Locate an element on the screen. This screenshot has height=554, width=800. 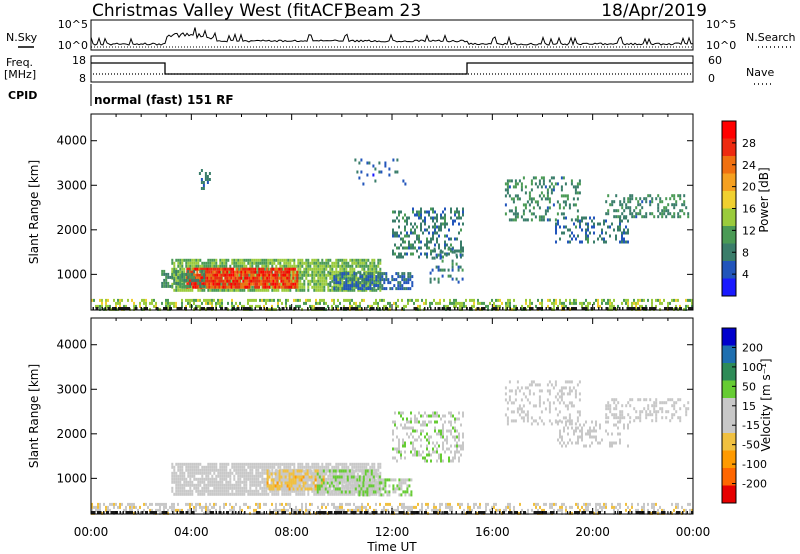
nsearch-label: N.Search is located at coordinates (771, 37).